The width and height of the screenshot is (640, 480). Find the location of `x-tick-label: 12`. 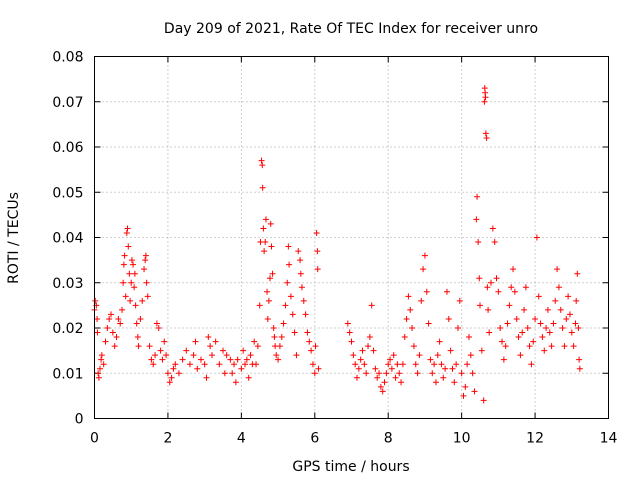

x-tick-label: 12 is located at coordinates (535, 439).